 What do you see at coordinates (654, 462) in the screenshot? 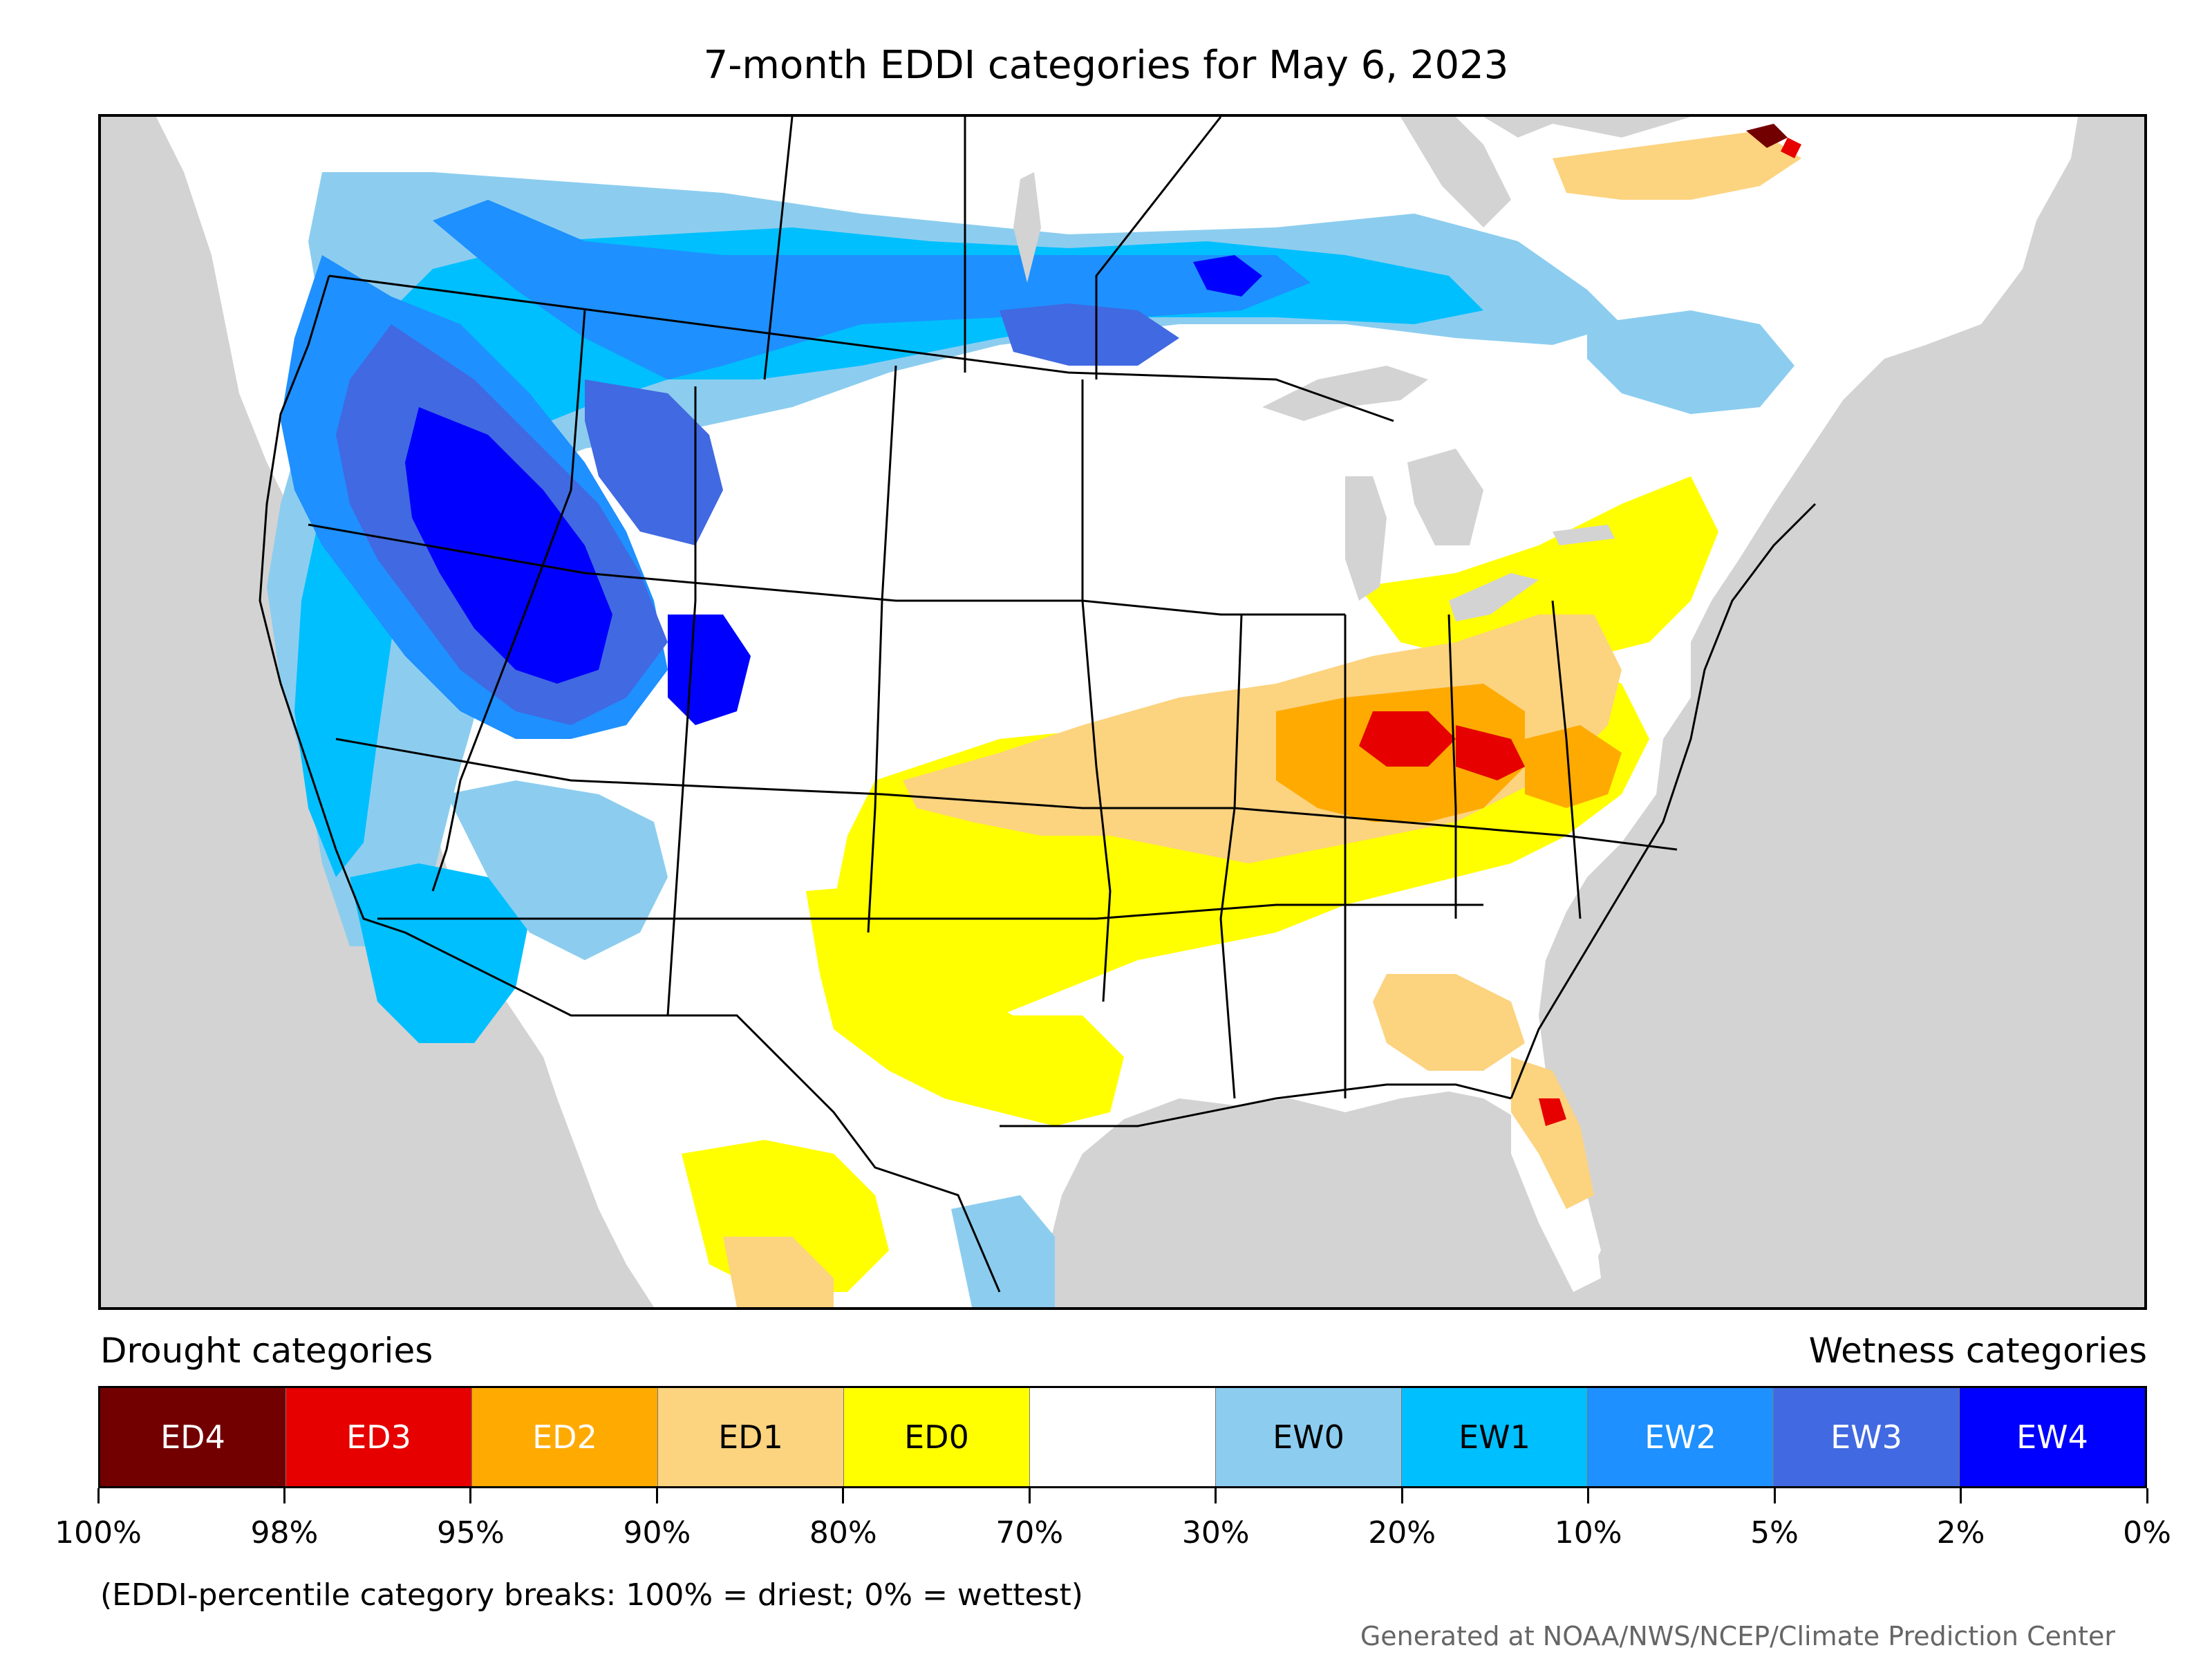
I see `wet-ew3-montana` at bounding box center [654, 462].